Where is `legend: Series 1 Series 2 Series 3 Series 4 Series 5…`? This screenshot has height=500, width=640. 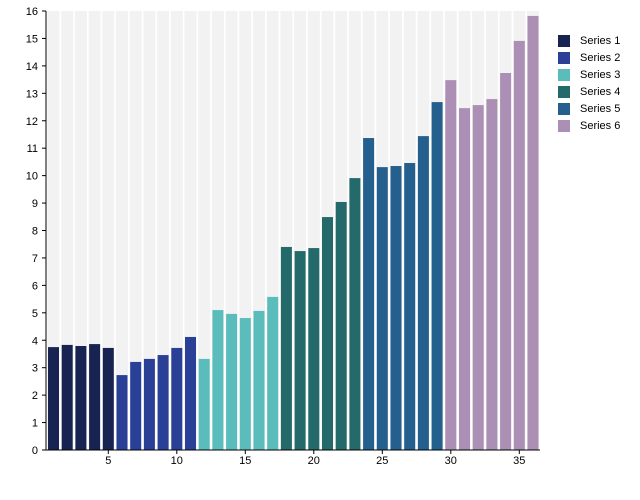 legend: Series 1 Series 2 Series 3 Series 4 Series 5… is located at coordinates (589, 83).